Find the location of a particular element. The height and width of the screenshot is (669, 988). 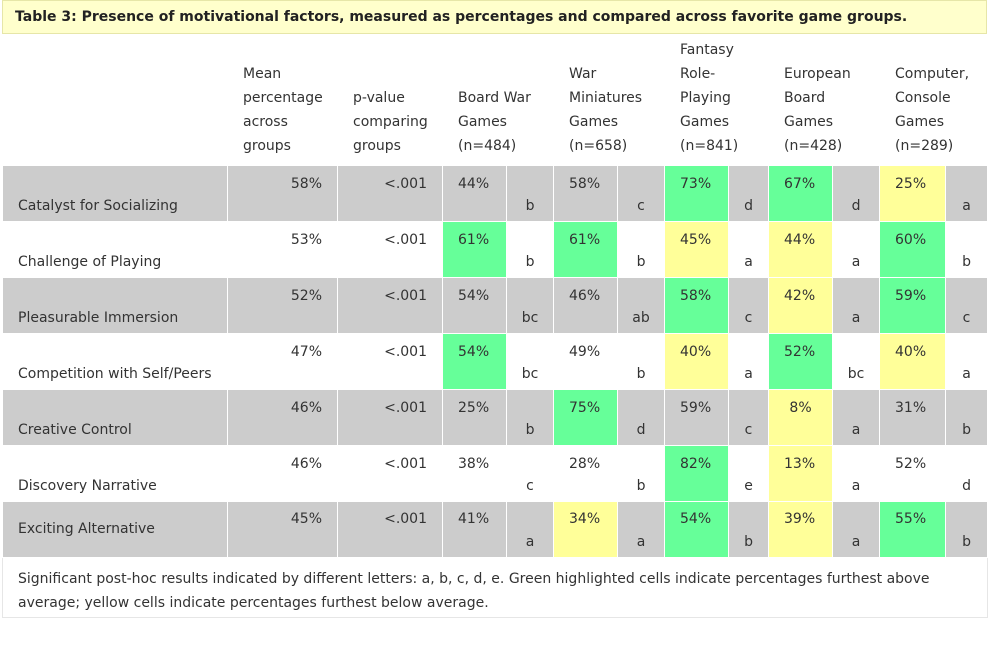

percent-cell: 42% is located at coordinates (801, 305).